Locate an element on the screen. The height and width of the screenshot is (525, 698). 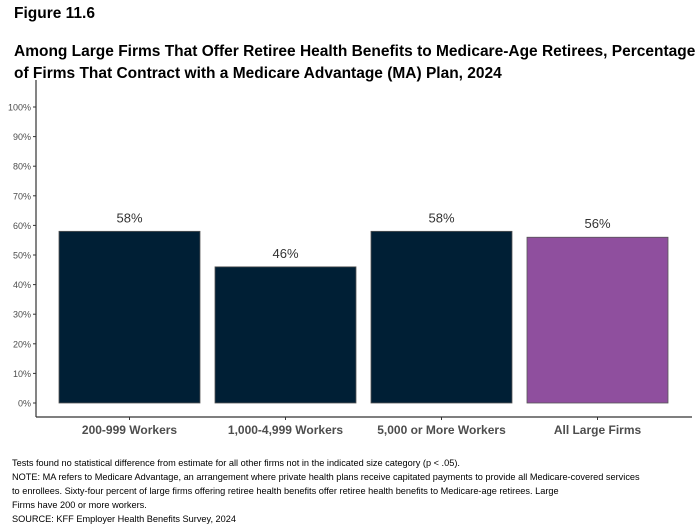
y-tick-label: 100% is located at coordinates (19, 108).